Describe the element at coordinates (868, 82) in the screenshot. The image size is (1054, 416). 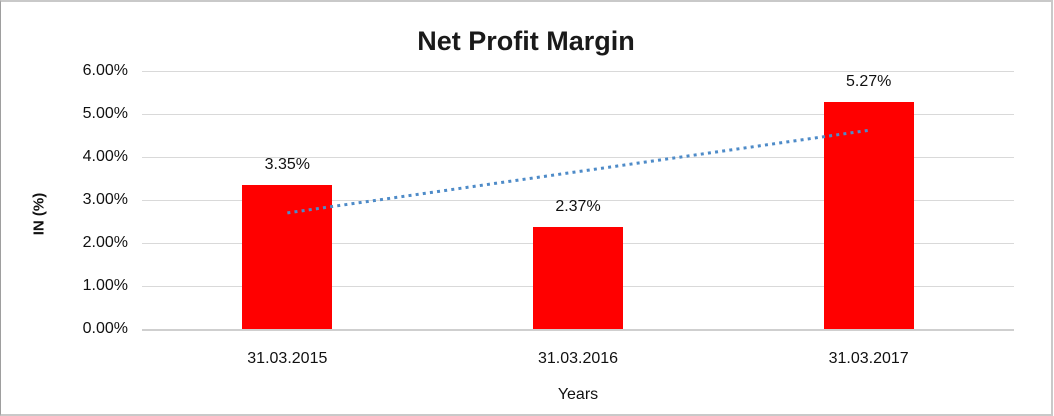
I see `data-label: 5.27%` at that location.